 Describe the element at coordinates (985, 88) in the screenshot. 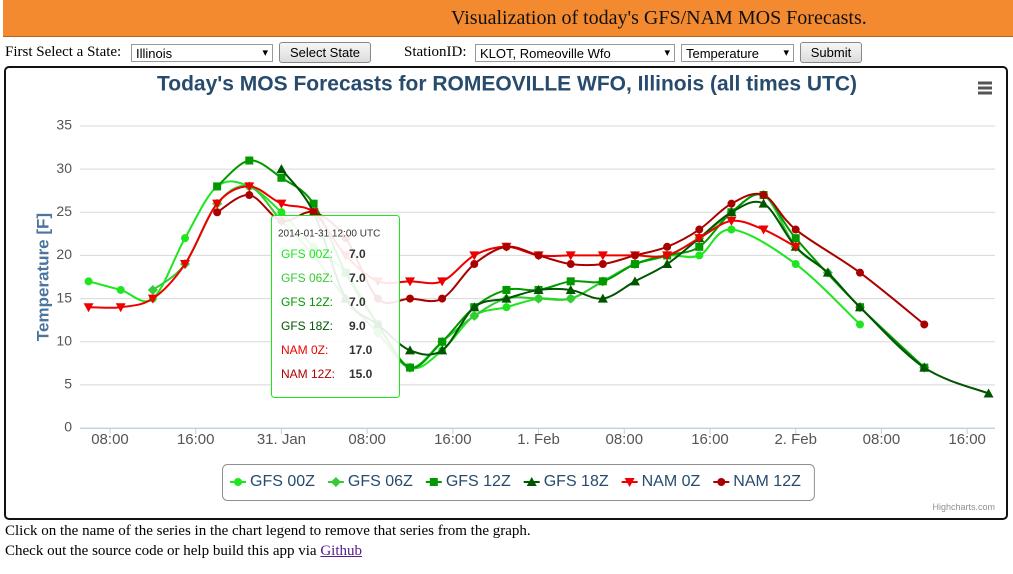

I see `menu-icon` at that location.